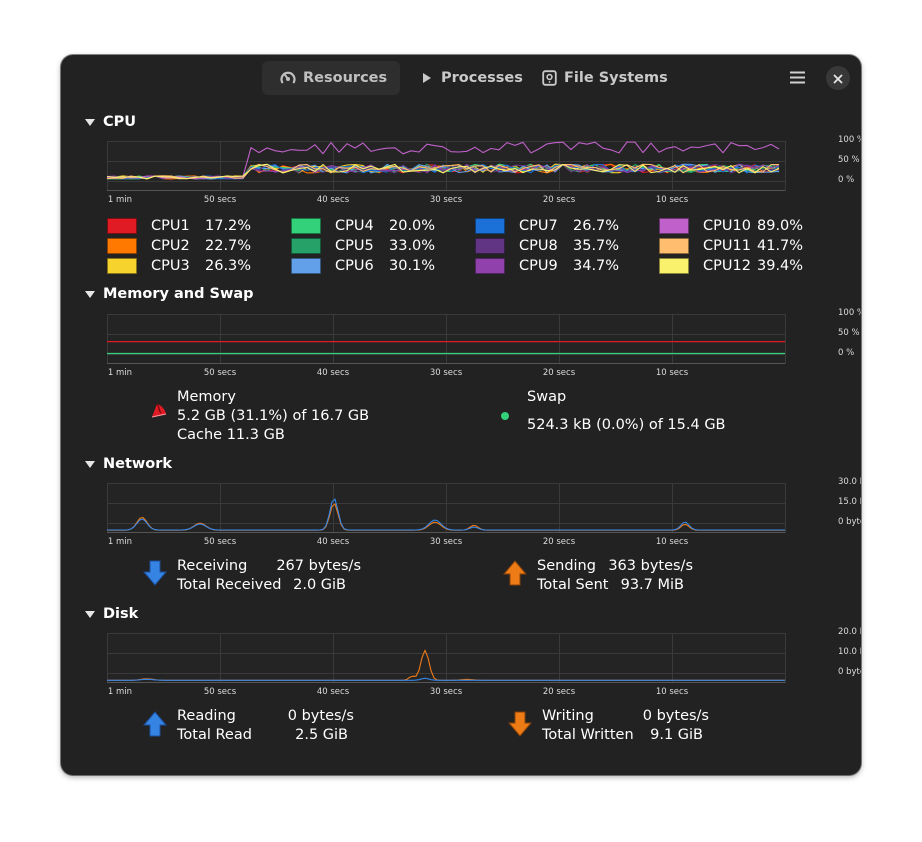 This screenshot has height=842, width=922. Describe the element at coordinates (229, 585) in the screenshot. I see `total-received-label: Total Received` at that location.